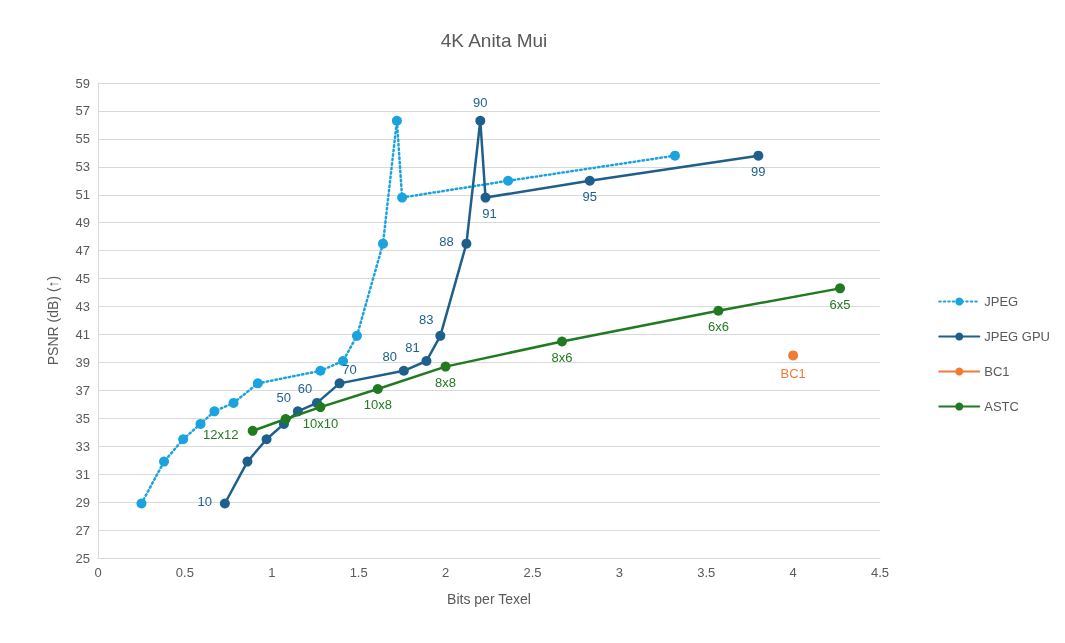  What do you see at coordinates (205, 502) in the screenshot?
I see `annotation: 10` at bounding box center [205, 502].